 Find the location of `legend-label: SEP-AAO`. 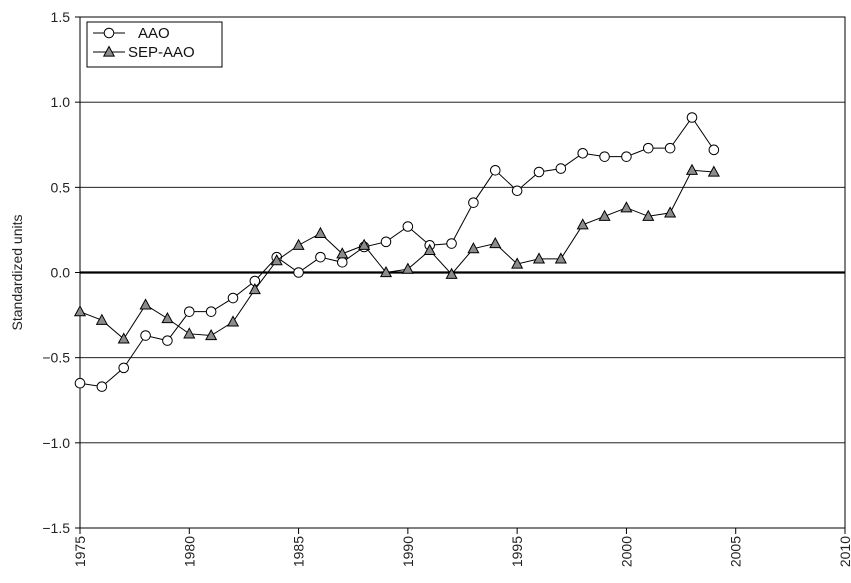

legend-label: SEP-AAO is located at coordinates (161, 52).